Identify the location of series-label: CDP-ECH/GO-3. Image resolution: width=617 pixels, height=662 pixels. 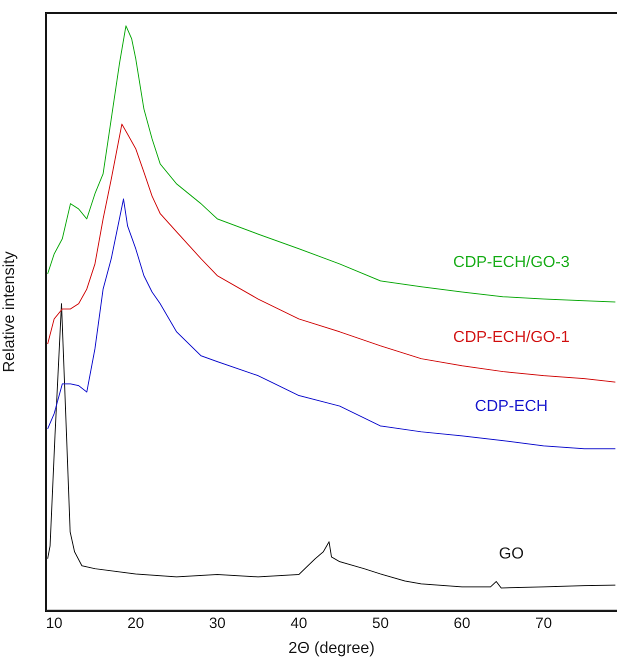
(511, 263).